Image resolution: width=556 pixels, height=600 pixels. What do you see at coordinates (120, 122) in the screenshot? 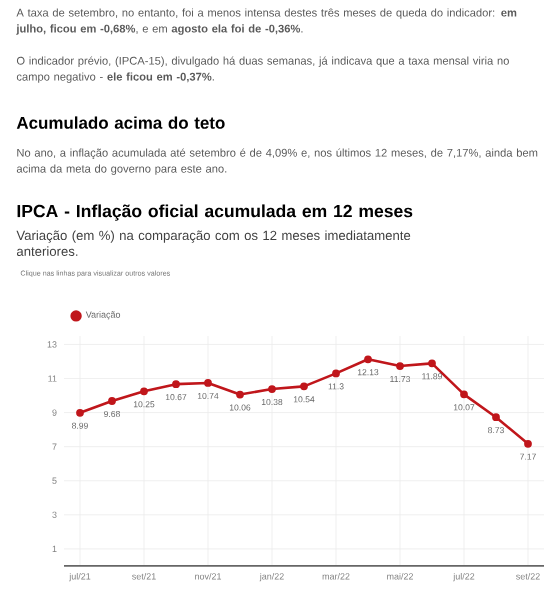
I see `text: Acumulado acima do teto` at bounding box center [120, 122].